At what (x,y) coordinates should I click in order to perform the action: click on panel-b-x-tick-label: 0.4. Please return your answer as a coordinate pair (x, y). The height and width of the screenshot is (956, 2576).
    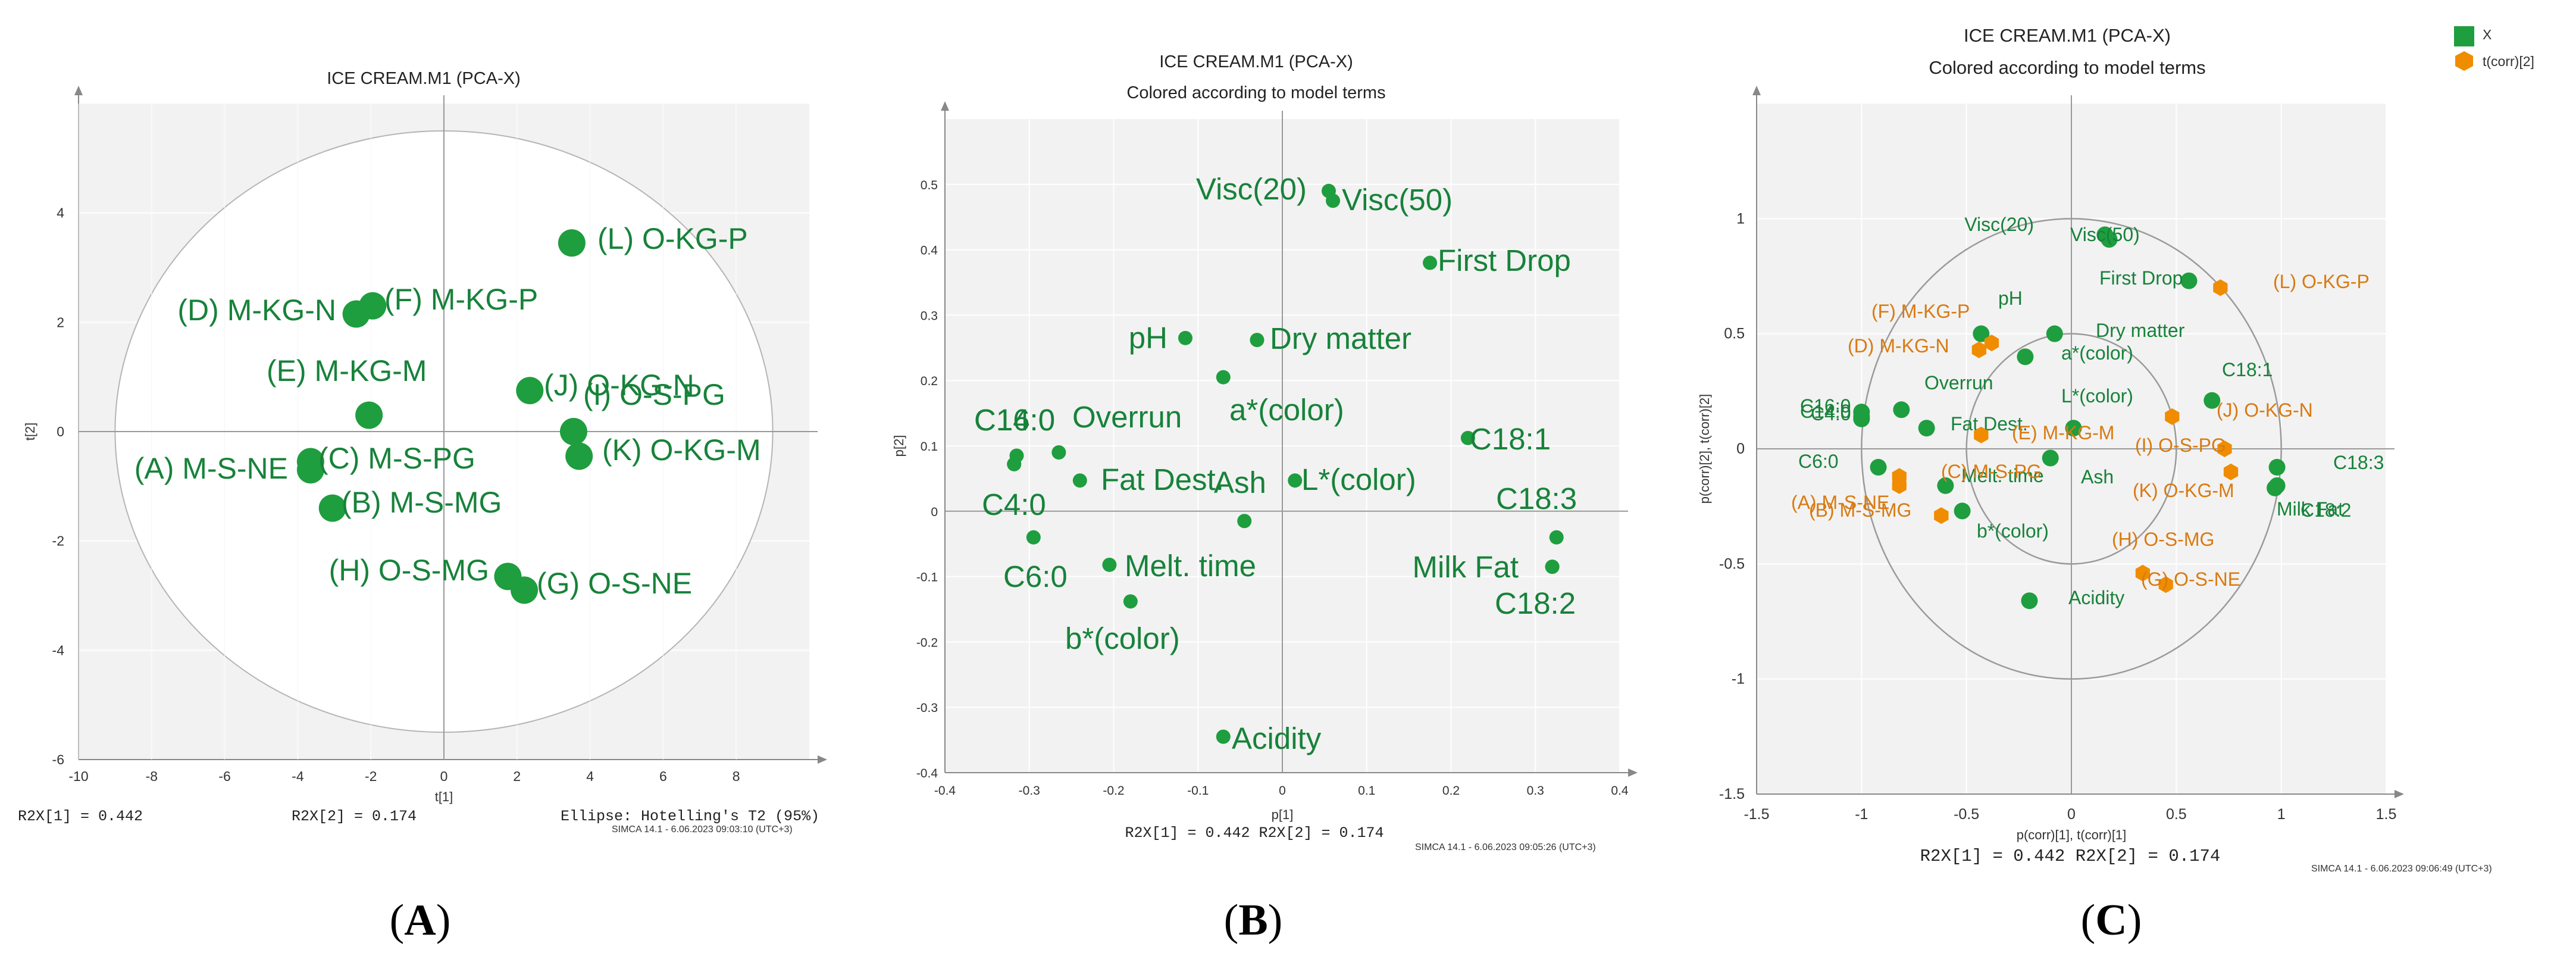
    Looking at the image, I should click on (1620, 791).